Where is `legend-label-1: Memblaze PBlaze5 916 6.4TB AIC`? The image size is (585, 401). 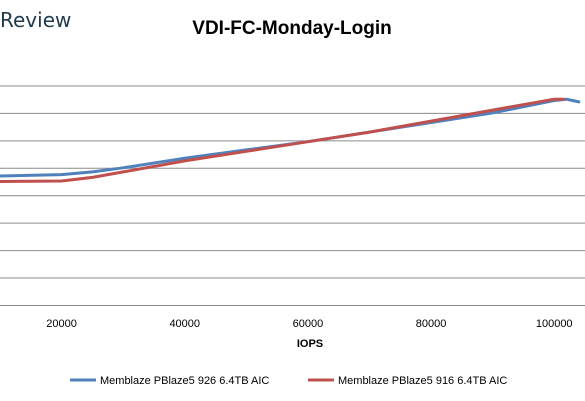
legend-label-1: Memblaze PBlaze5 916 6.4TB AIC is located at coordinates (422, 381).